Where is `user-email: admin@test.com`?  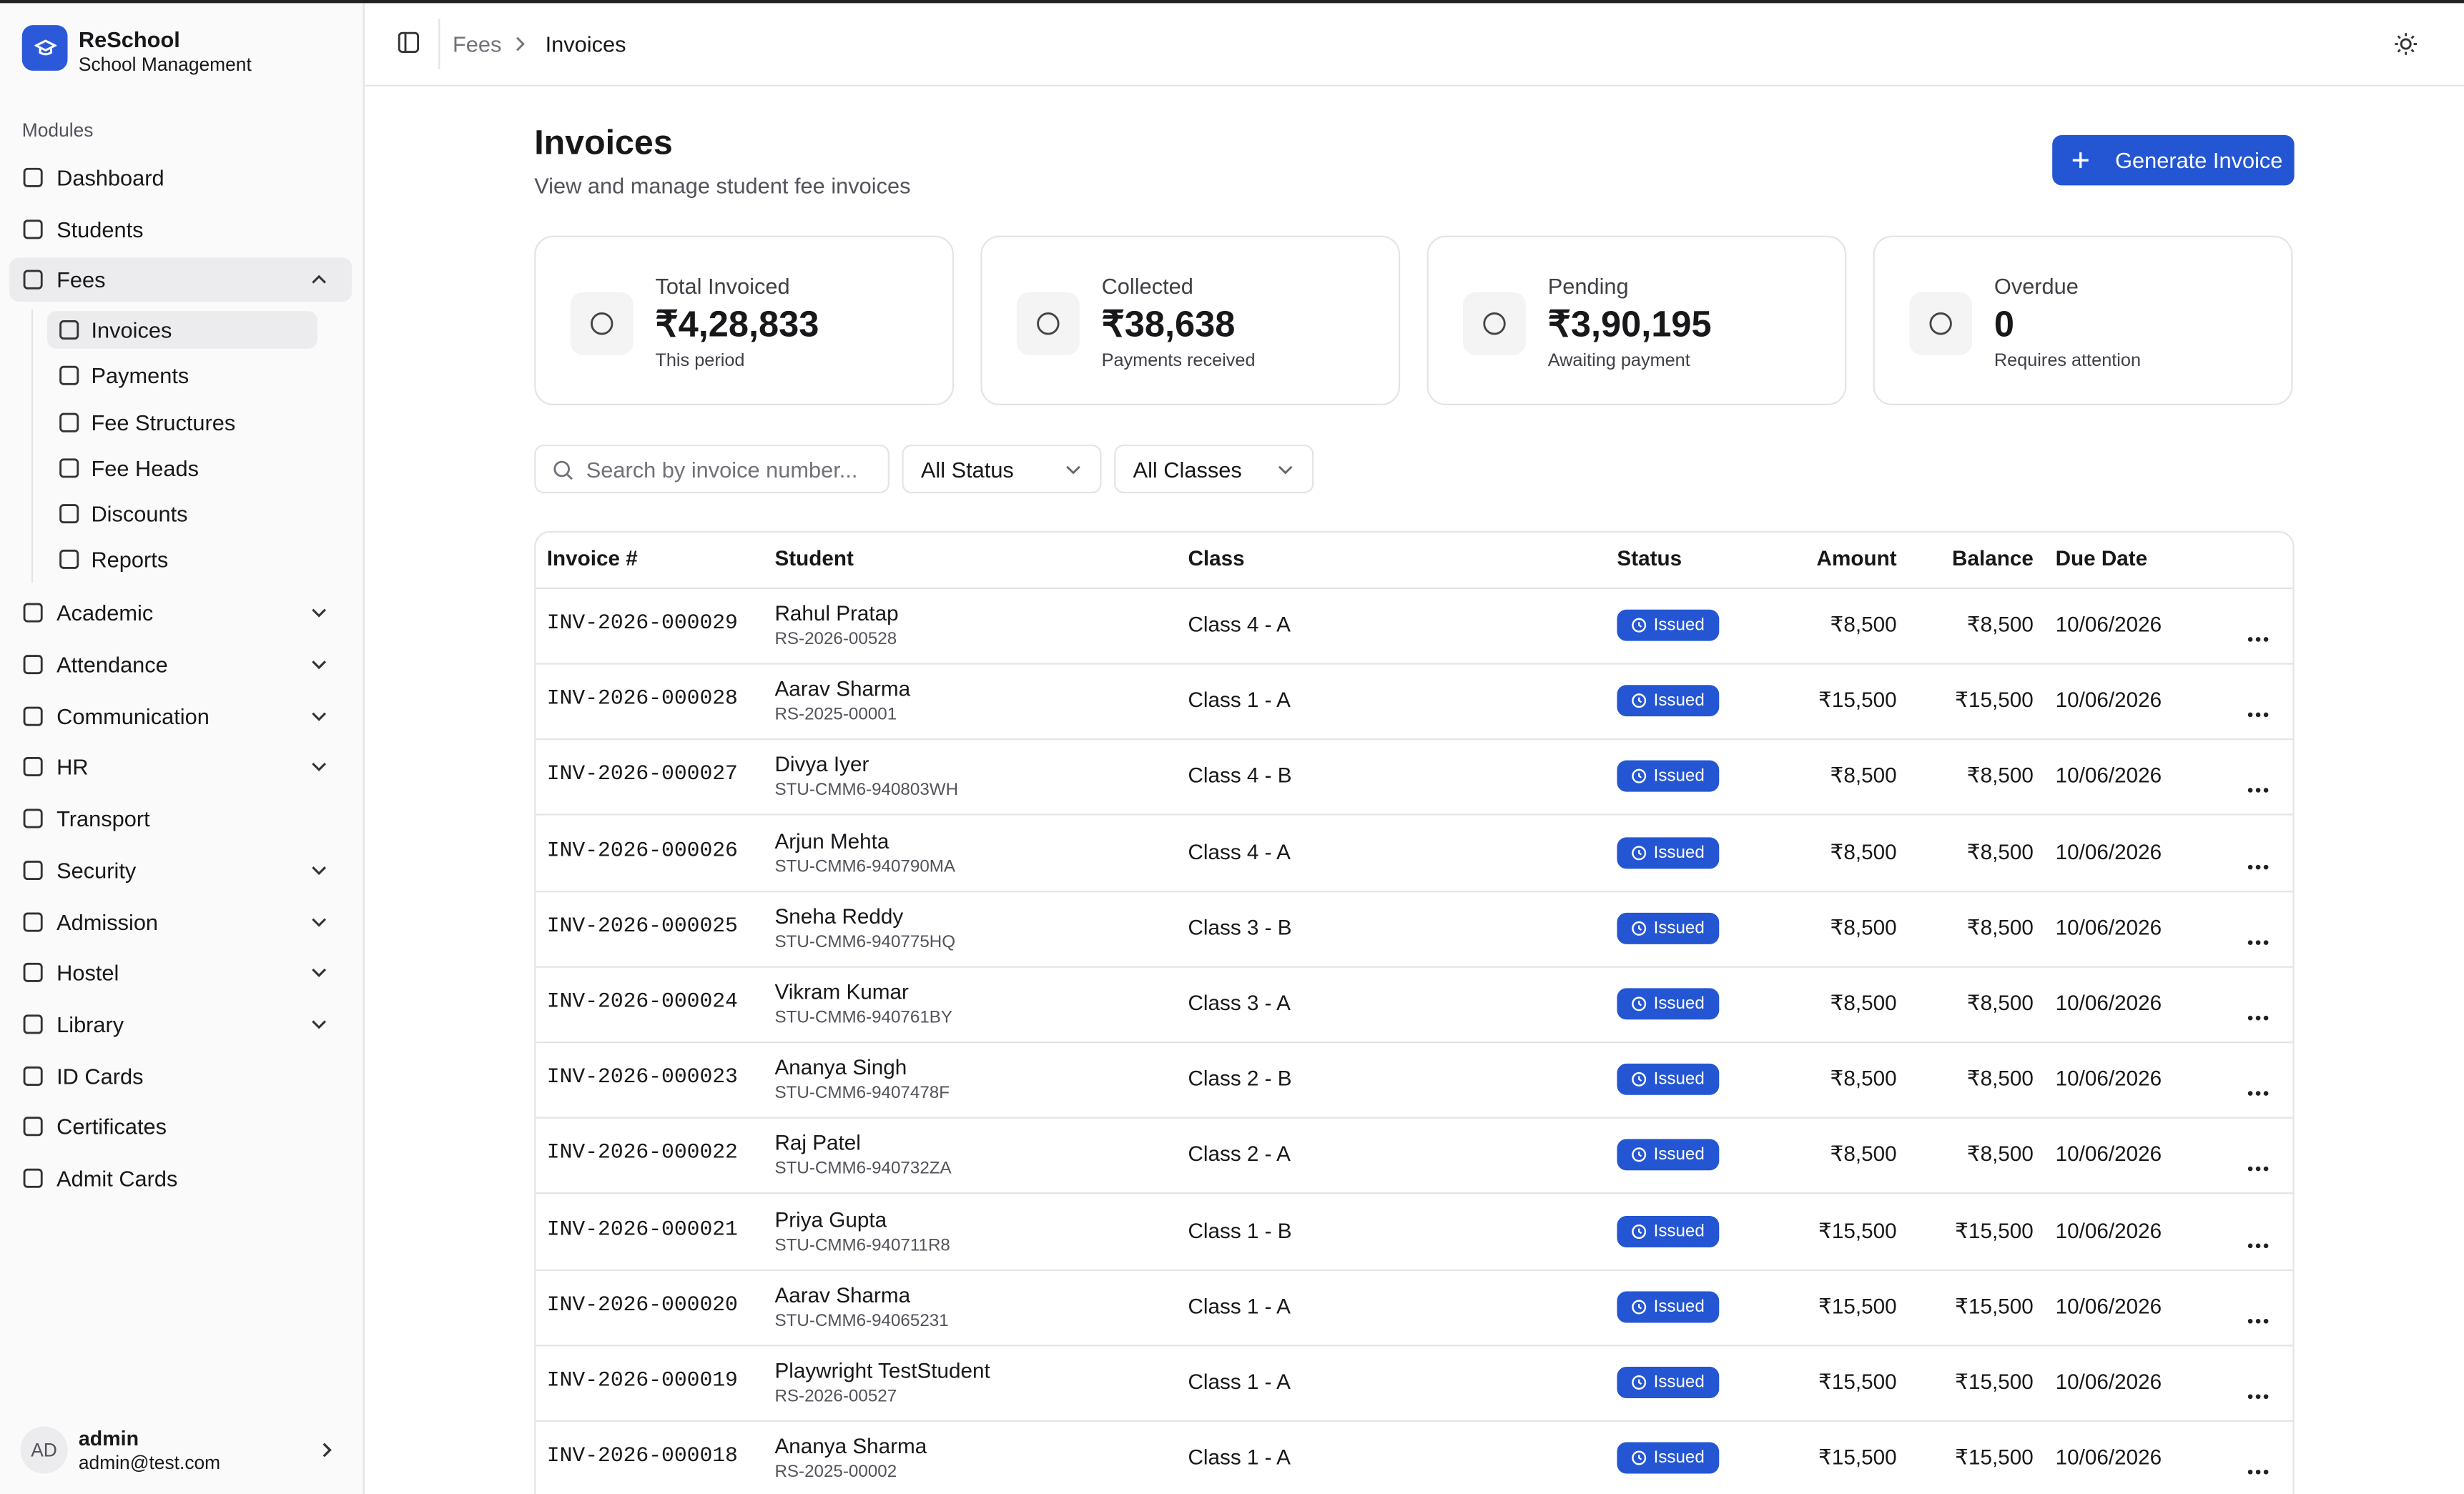 user-email: admin@test.com is located at coordinates (150, 1463).